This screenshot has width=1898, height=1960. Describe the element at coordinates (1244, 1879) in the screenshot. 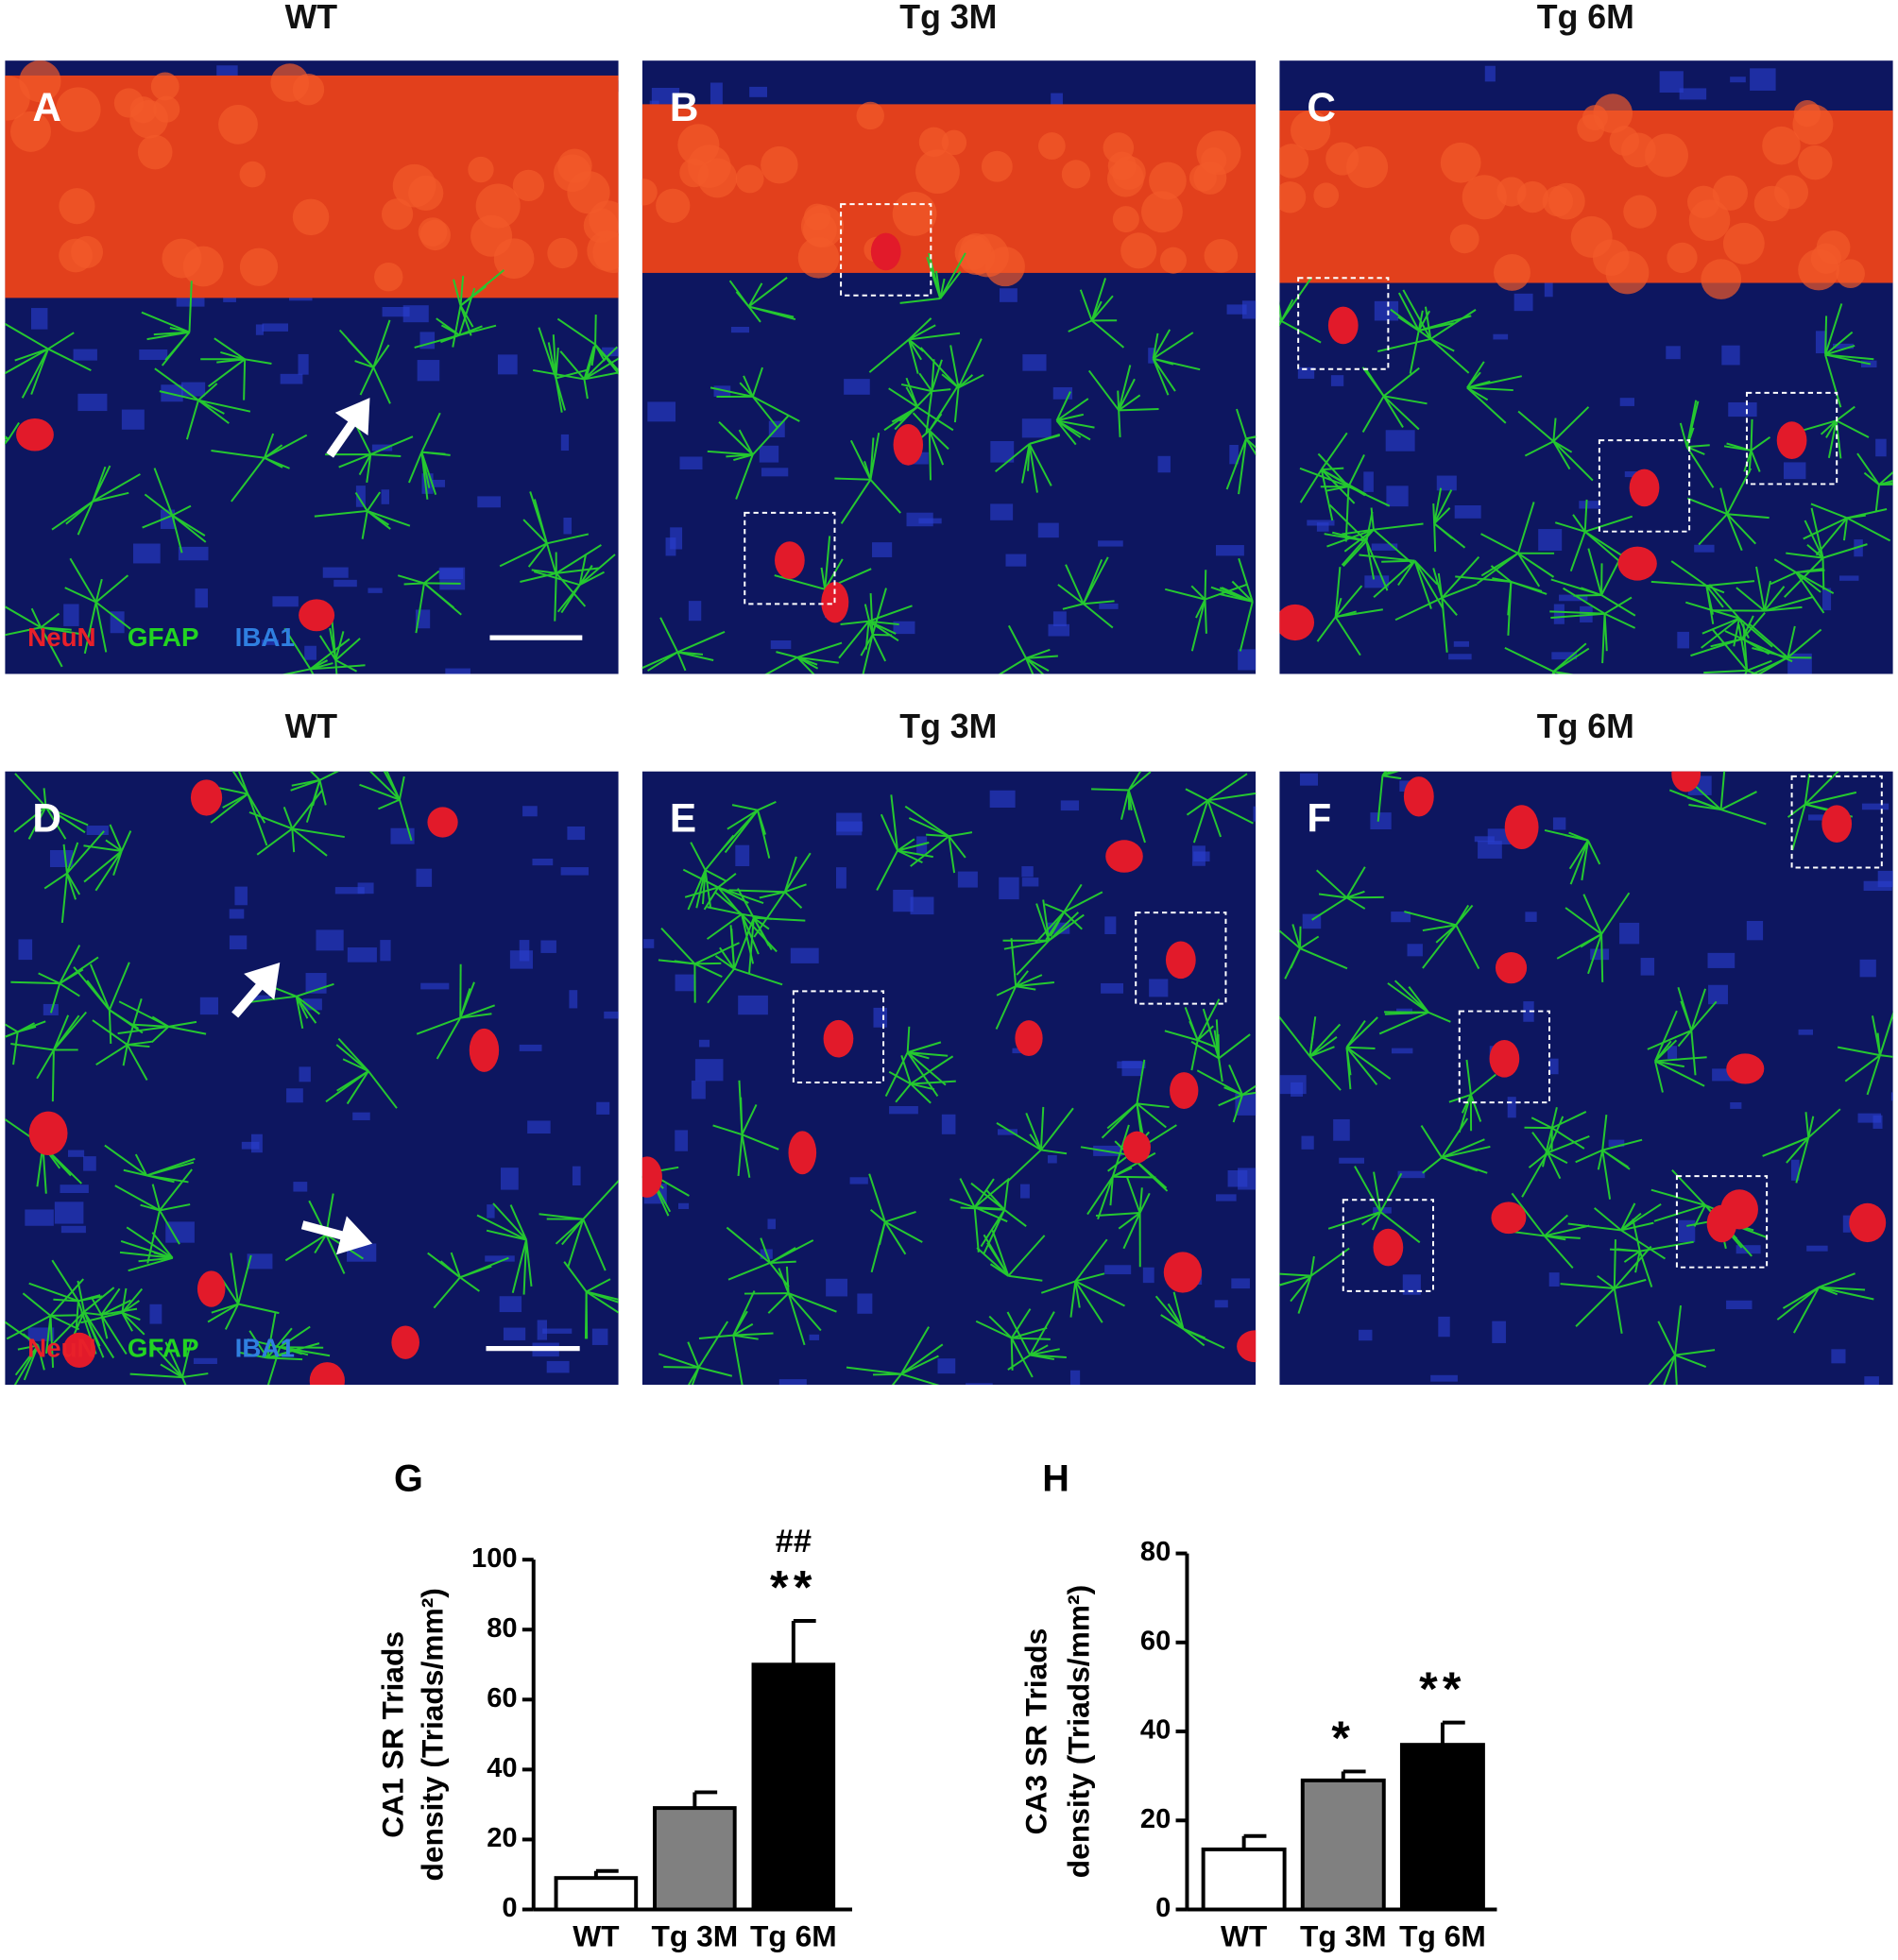

I see `bar` at that location.